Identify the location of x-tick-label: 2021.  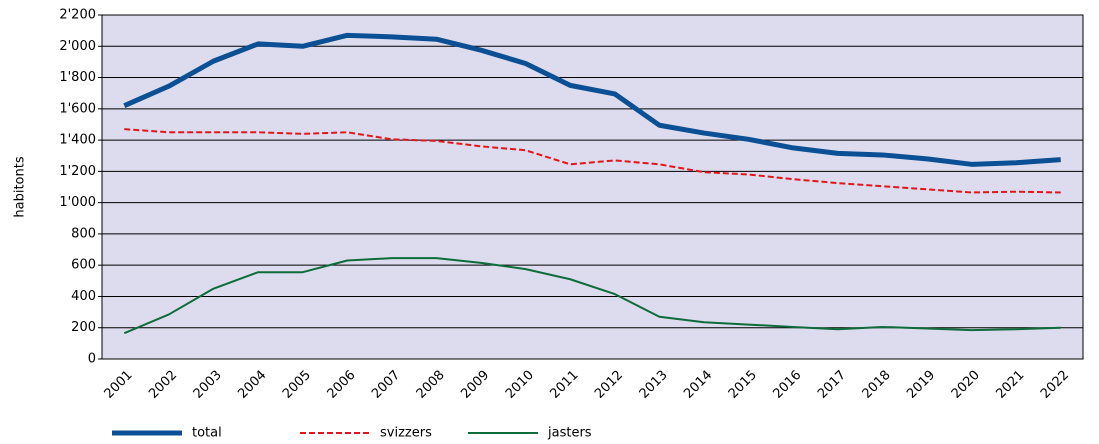
(1010, 385).